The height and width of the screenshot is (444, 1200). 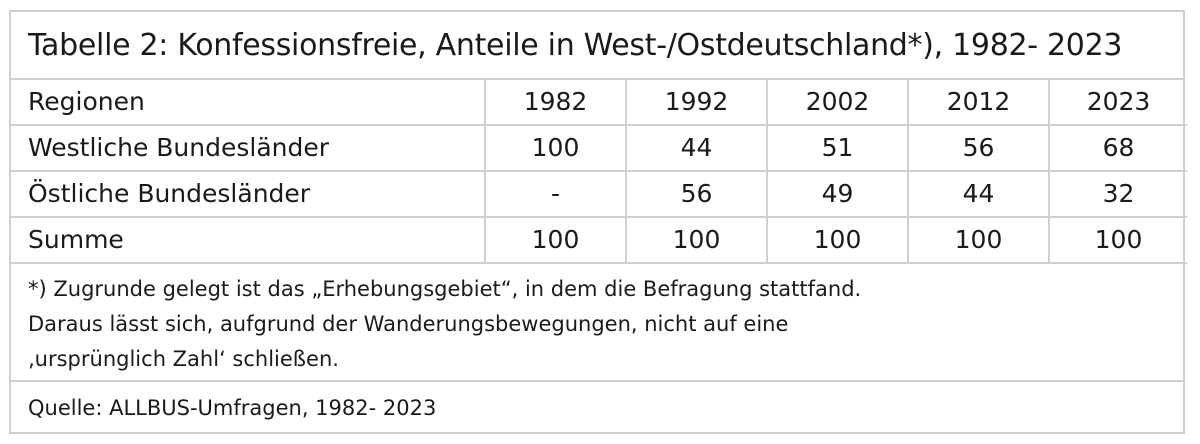 What do you see at coordinates (248, 194) in the screenshot?
I see `row-label: Östliche Bundesländer` at bounding box center [248, 194].